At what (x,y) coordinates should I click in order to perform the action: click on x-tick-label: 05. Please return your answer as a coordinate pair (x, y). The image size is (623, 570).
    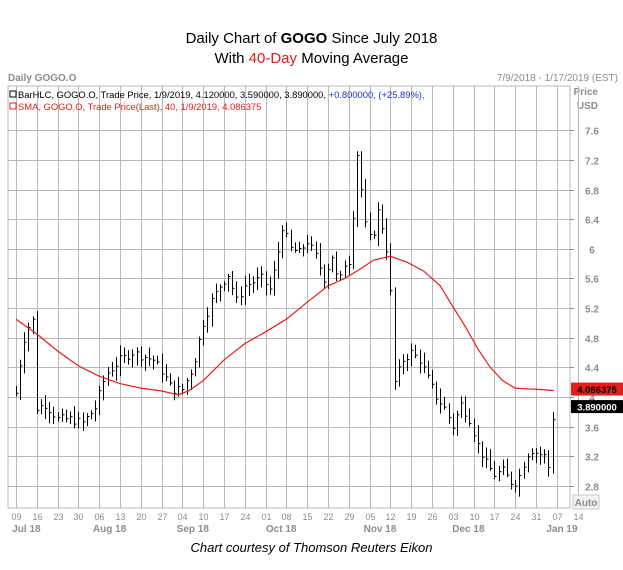
    Looking at the image, I should click on (370, 517).